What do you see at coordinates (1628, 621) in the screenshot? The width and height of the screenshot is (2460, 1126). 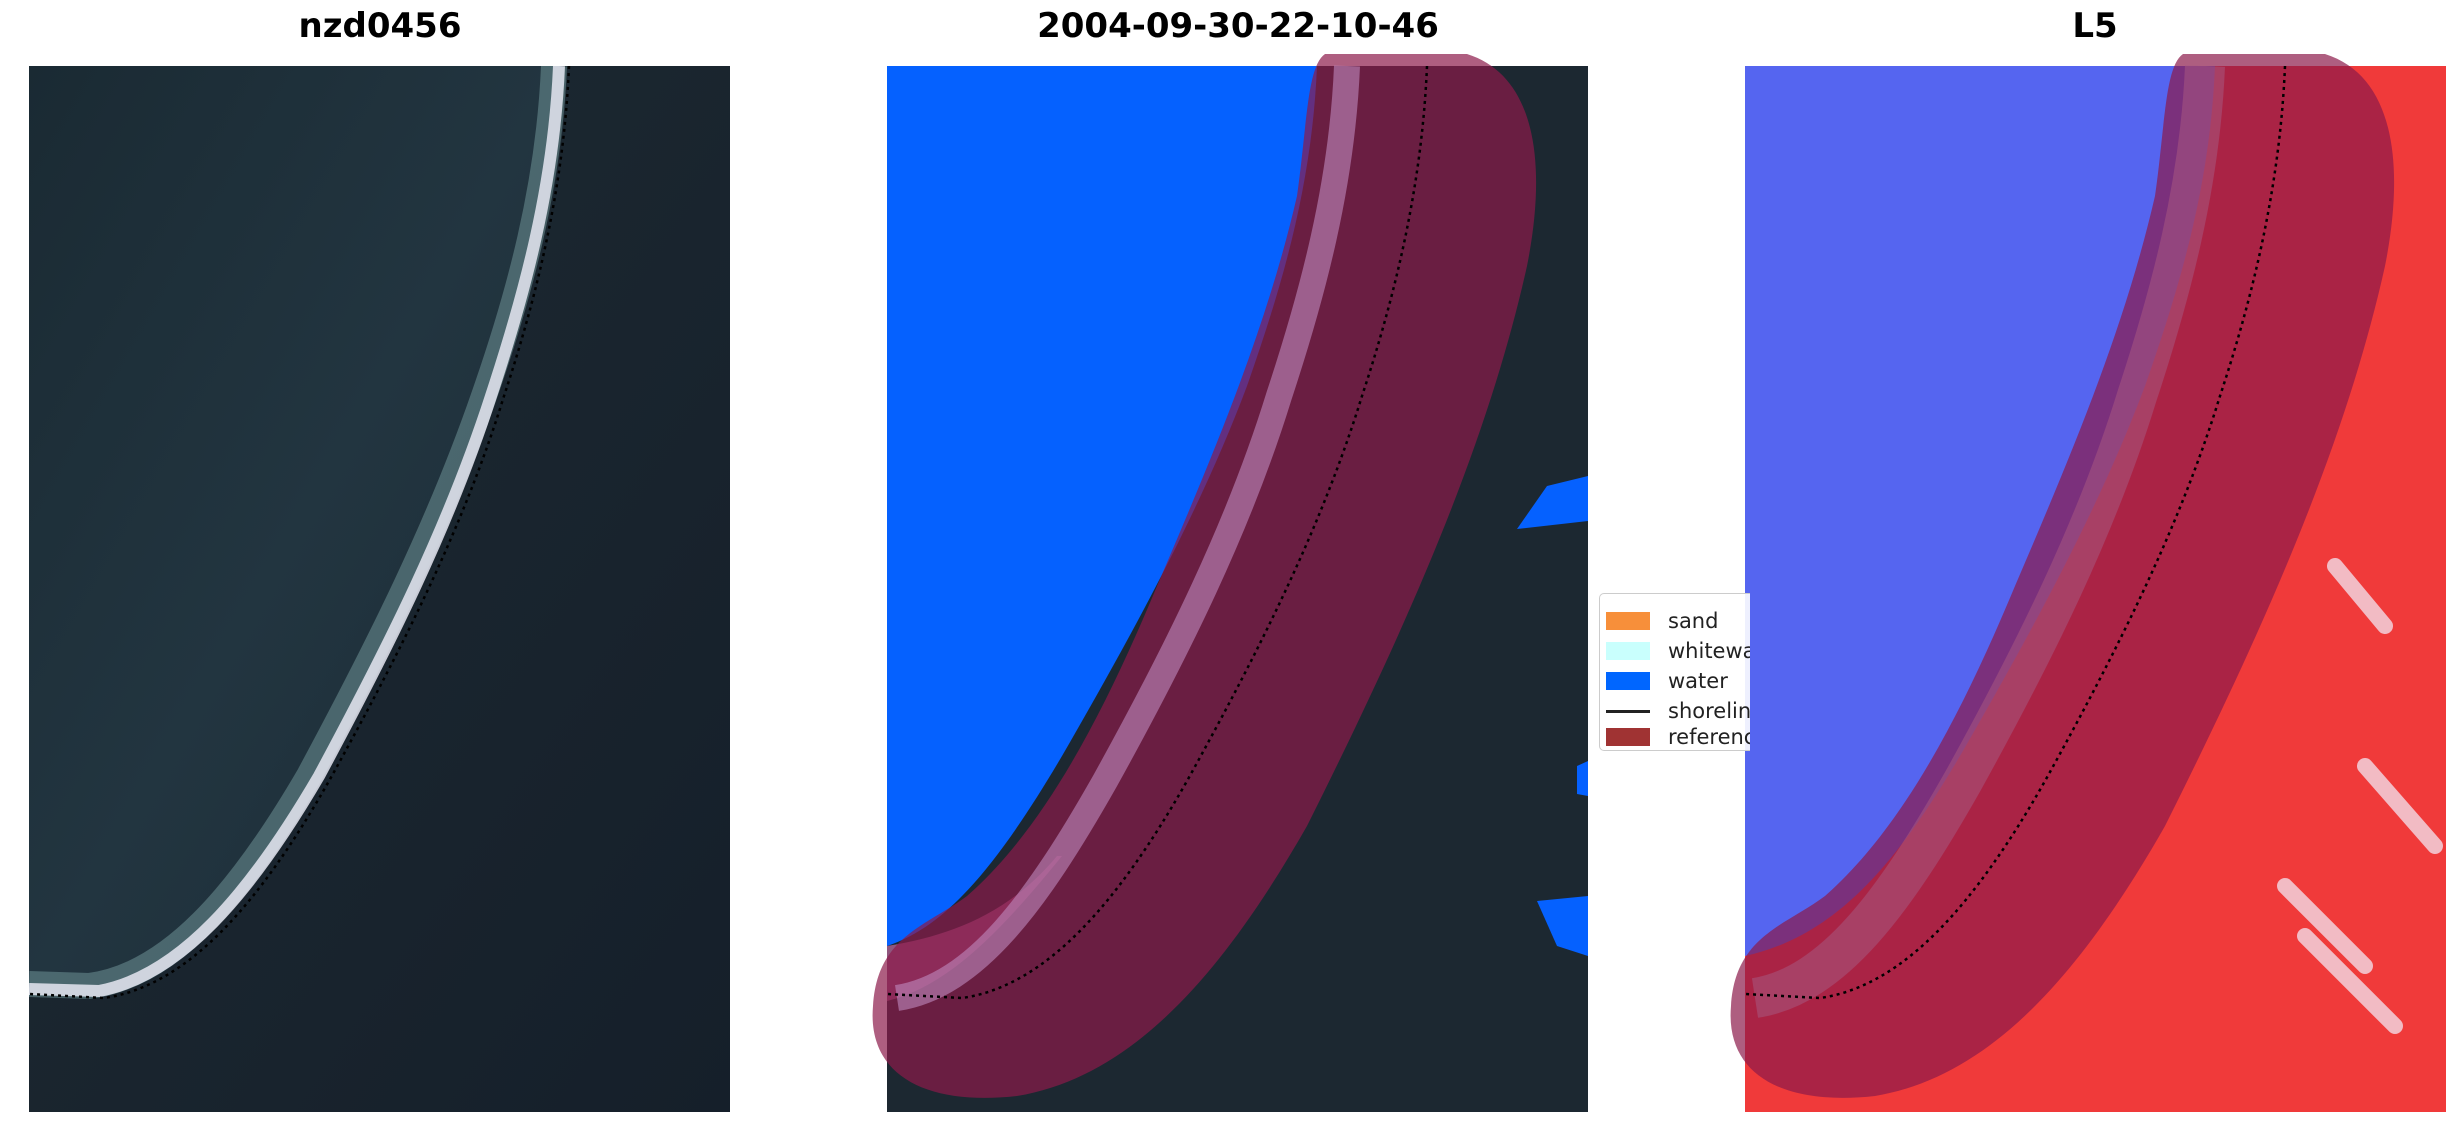 I see `sand-swatch` at bounding box center [1628, 621].